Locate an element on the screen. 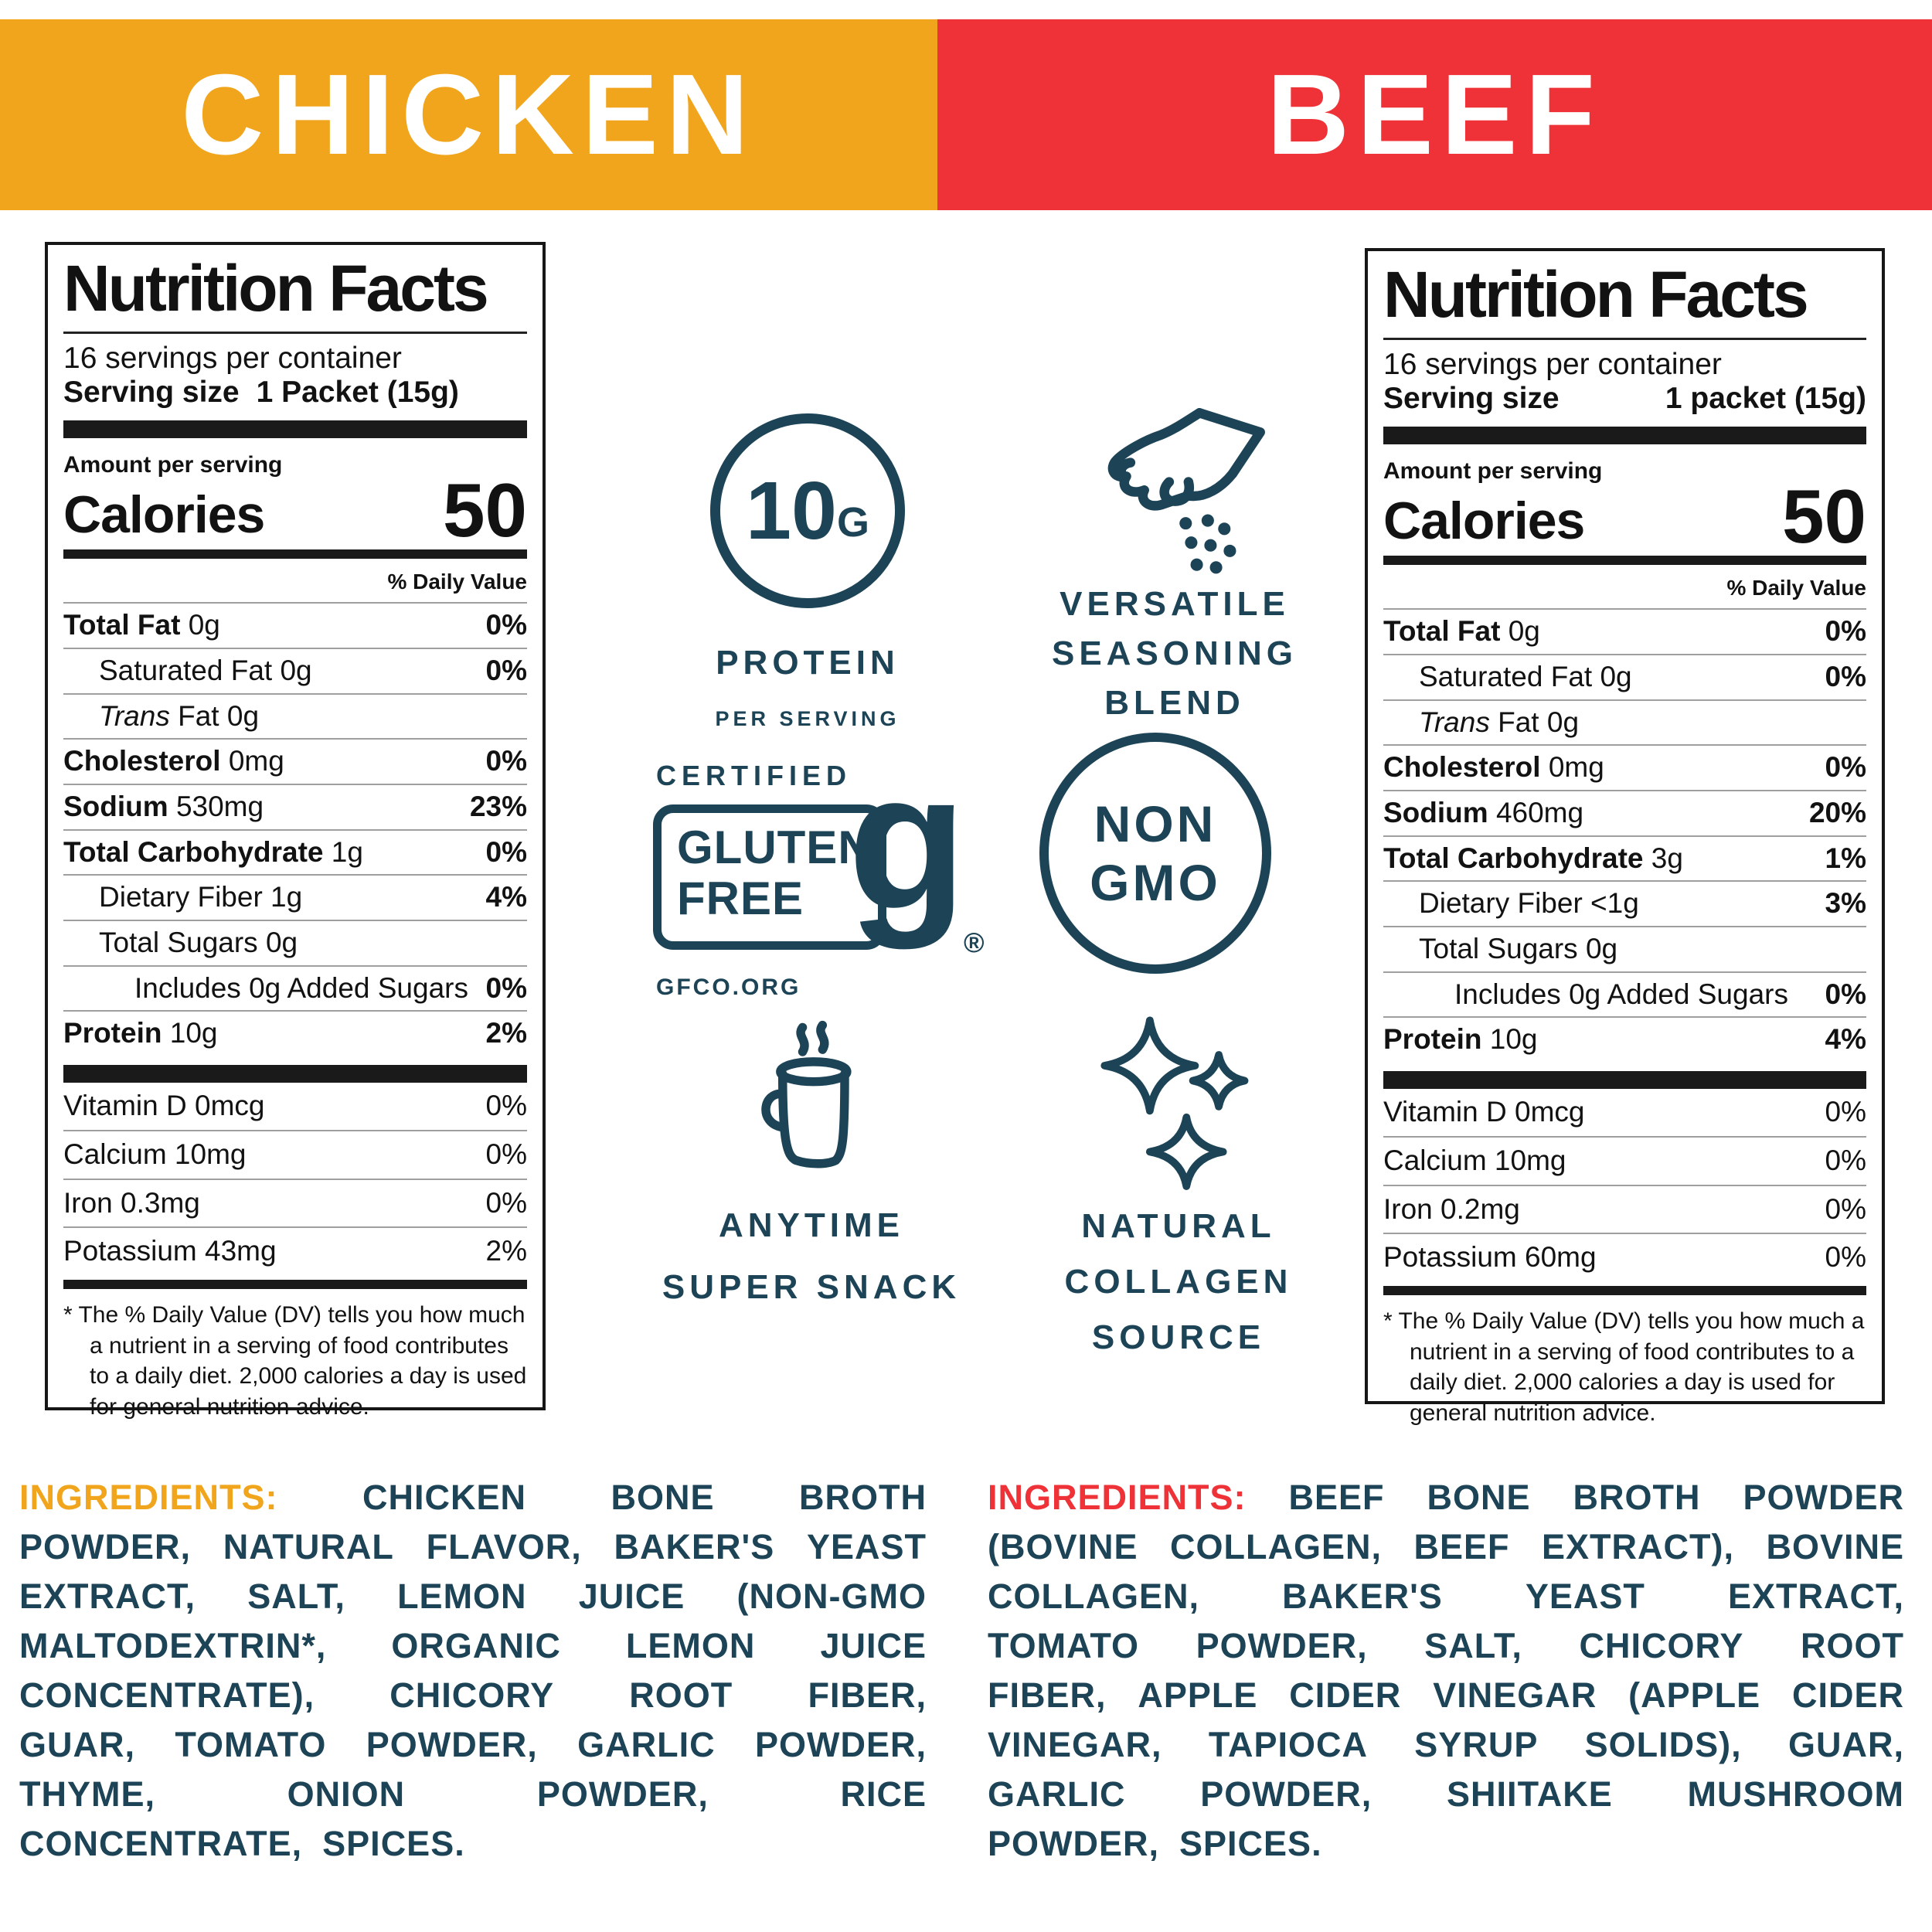 This screenshot has width=1932, height=1932. daily-value-header: % Daily Value is located at coordinates (457, 582).